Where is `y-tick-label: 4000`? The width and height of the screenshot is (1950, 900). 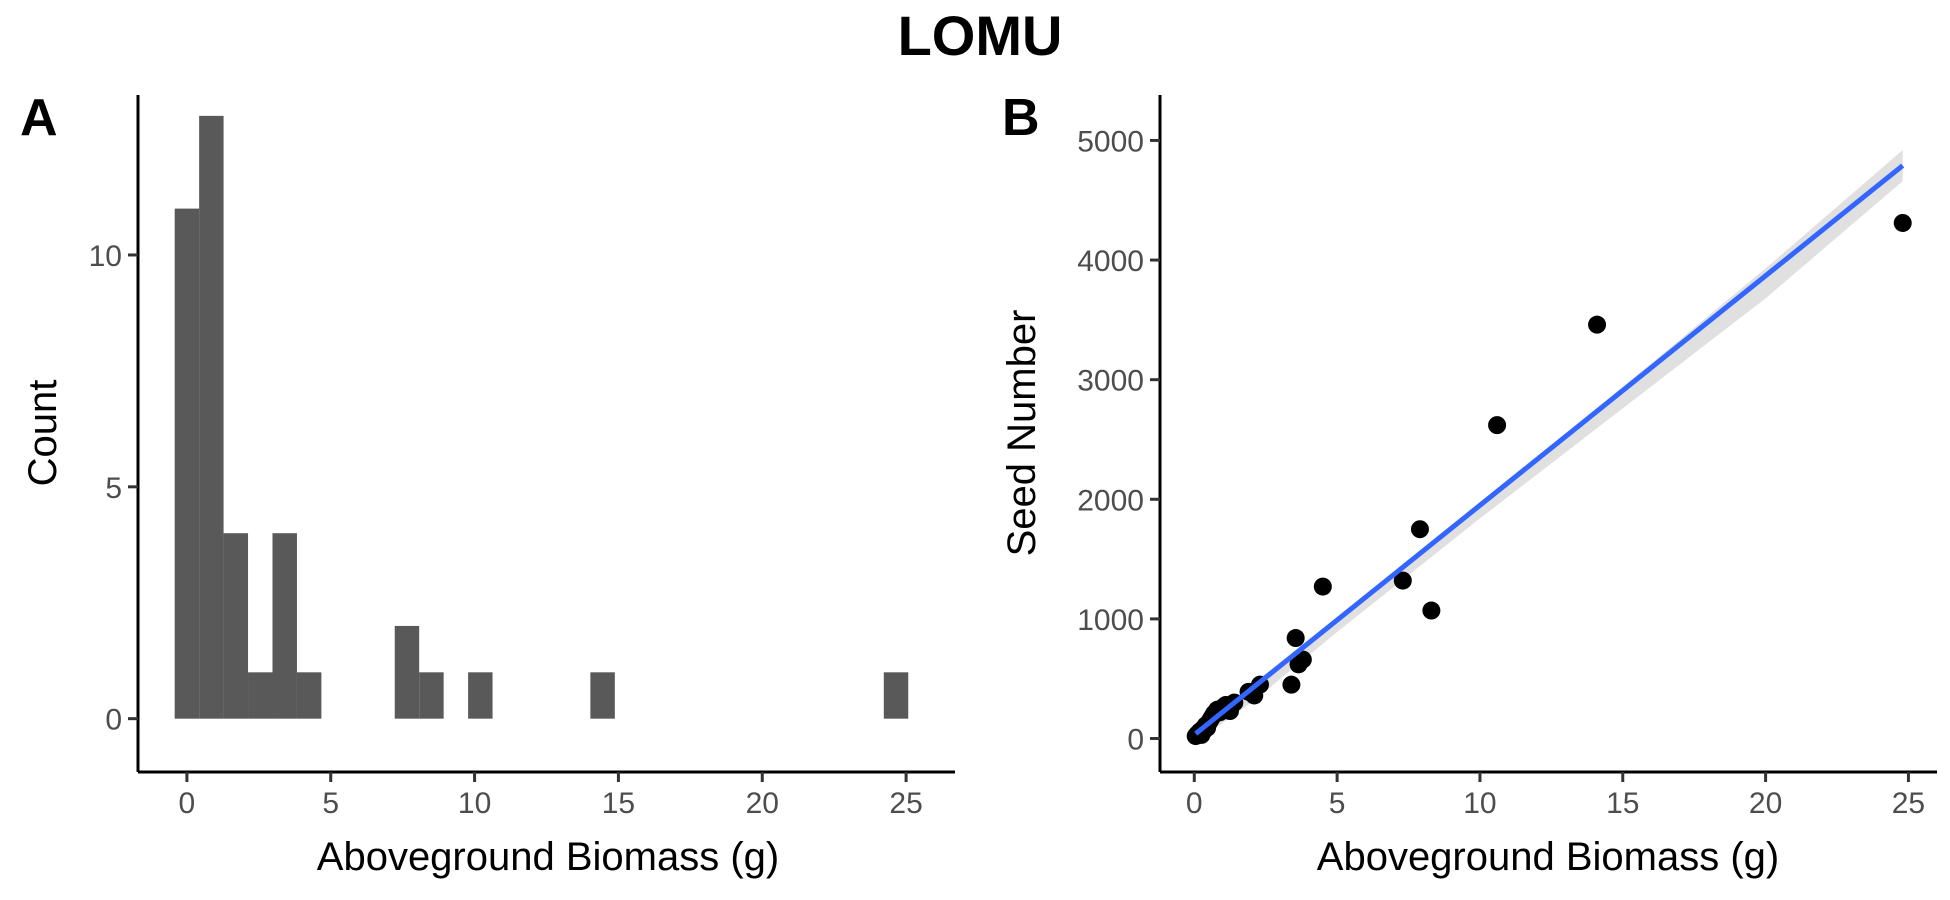
y-tick-label: 4000 is located at coordinates (1110, 261).